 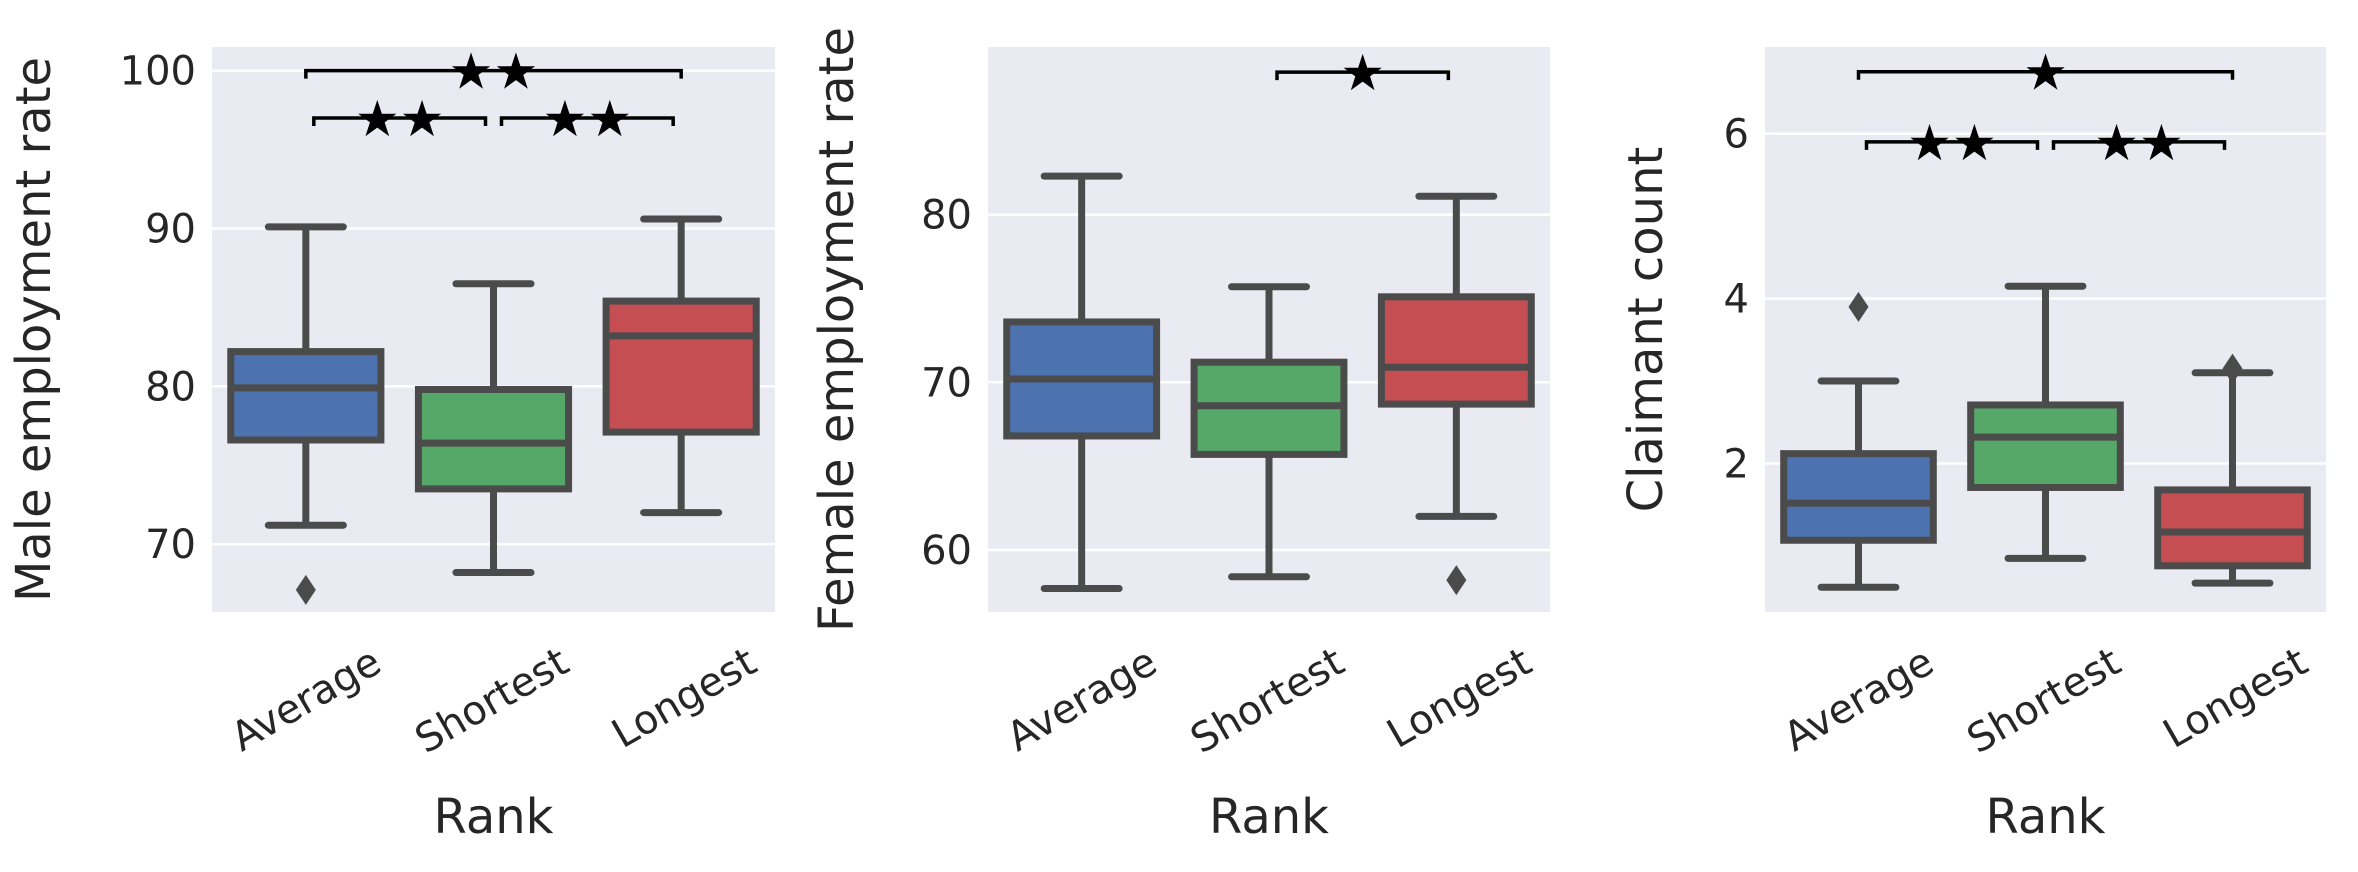 What do you see at coordinates (34, 329) in the screenshot?
I see `y-axis-label: Male employment rate` at bounding box center [34, 329].